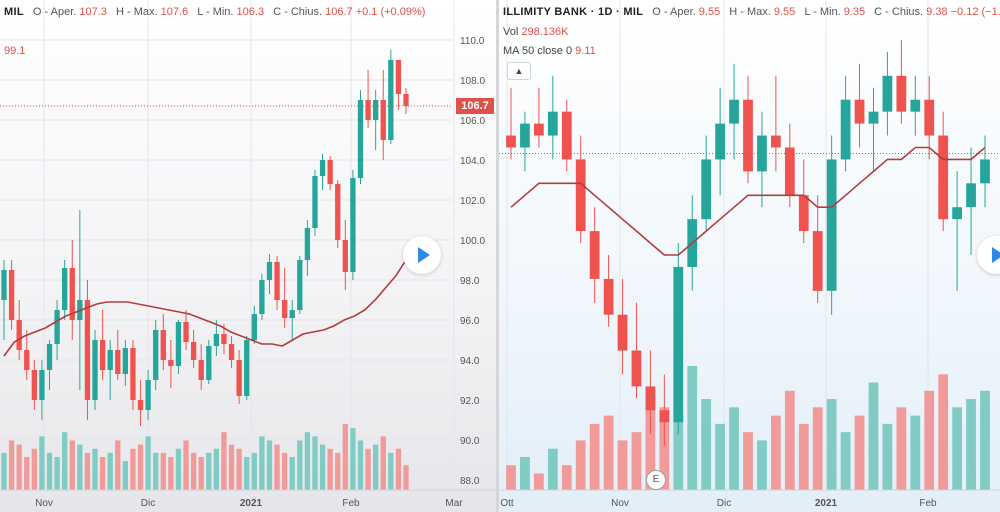 The image size is (1000, 512). What do you see at coordinates (975, 12) in the screenshot?
I see `right-change-value: −0.12 (−1.26%)` at bounding box center [975, 12].